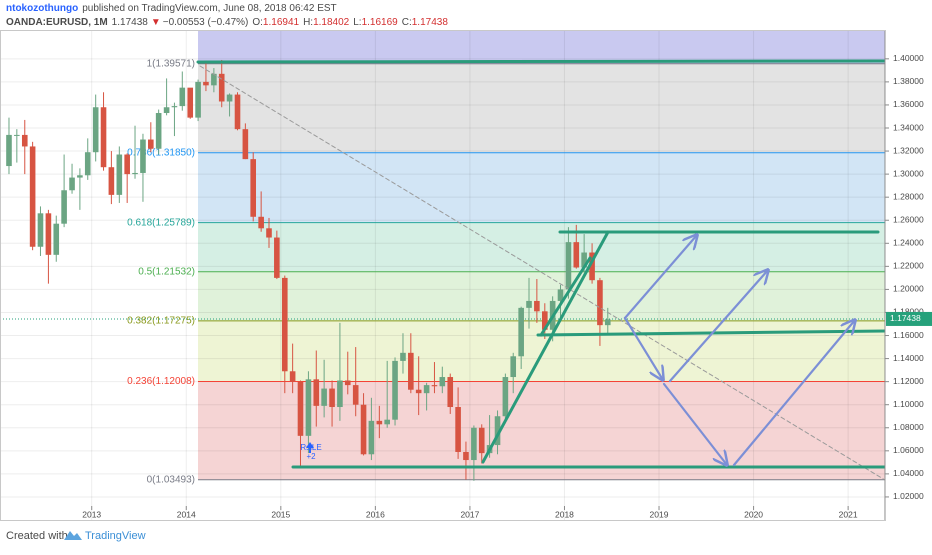 This screenshot has width=932, height=555. What do you see at coordinates (469, 514) in the screenshot?
I see `x-tick-label: 2017` at bounding box center [469, 514].